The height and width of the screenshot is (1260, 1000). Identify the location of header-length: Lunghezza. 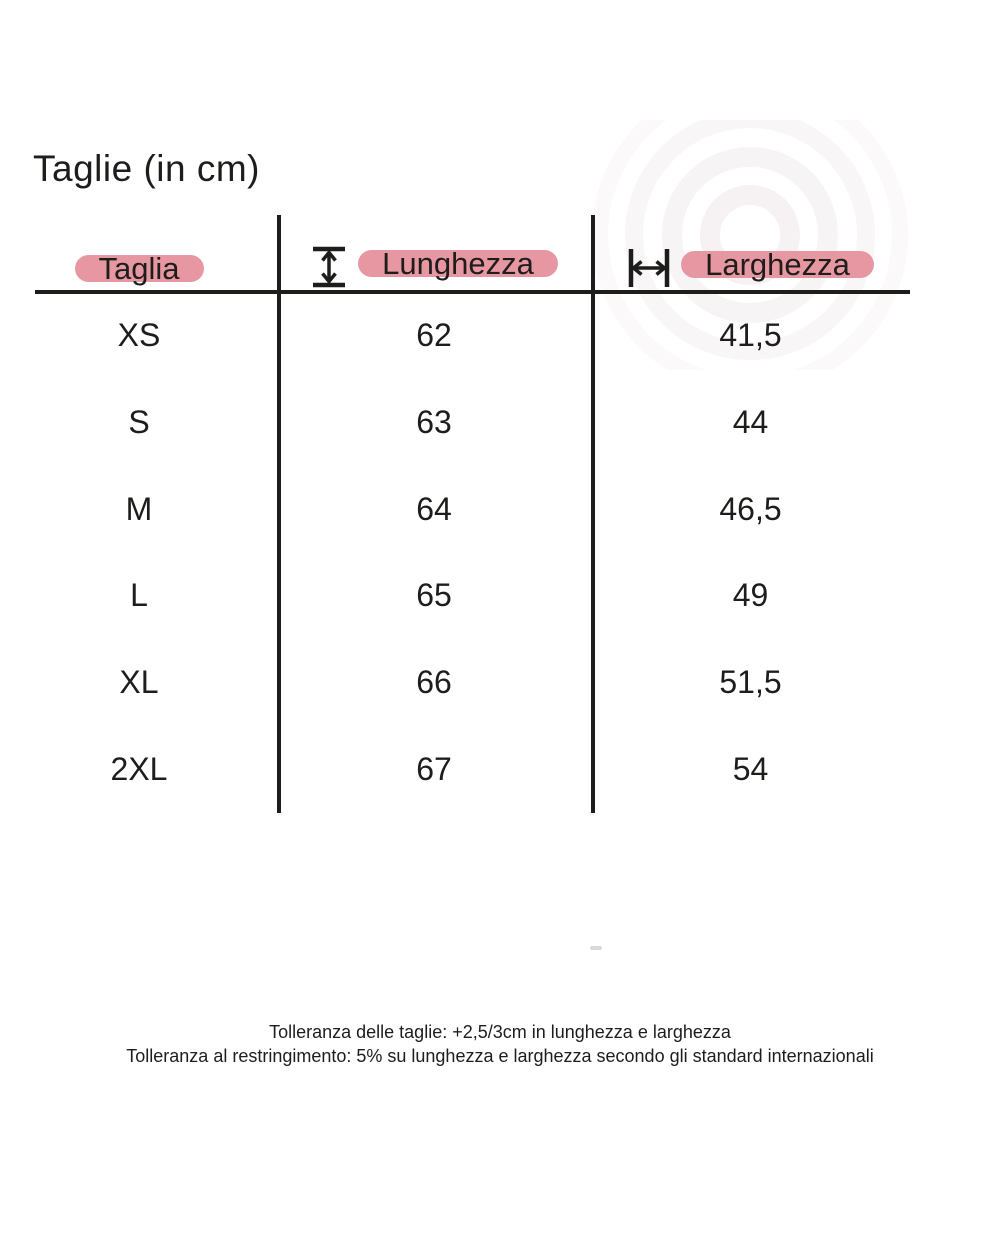
(434, 253).